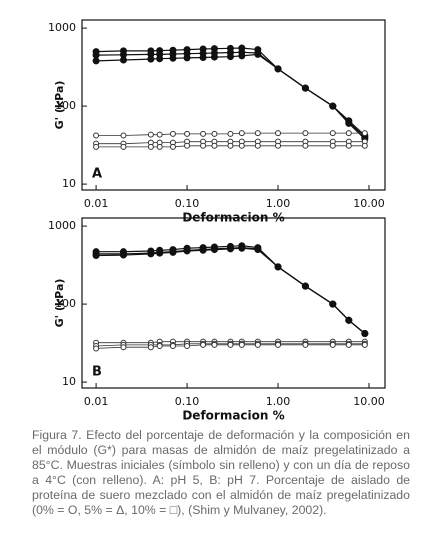 This screenshot has width=428, height=553. Describe the element at coordinates (233, 416) in the screenshot. I see `x-axis-label: Deformacion %` at that location.